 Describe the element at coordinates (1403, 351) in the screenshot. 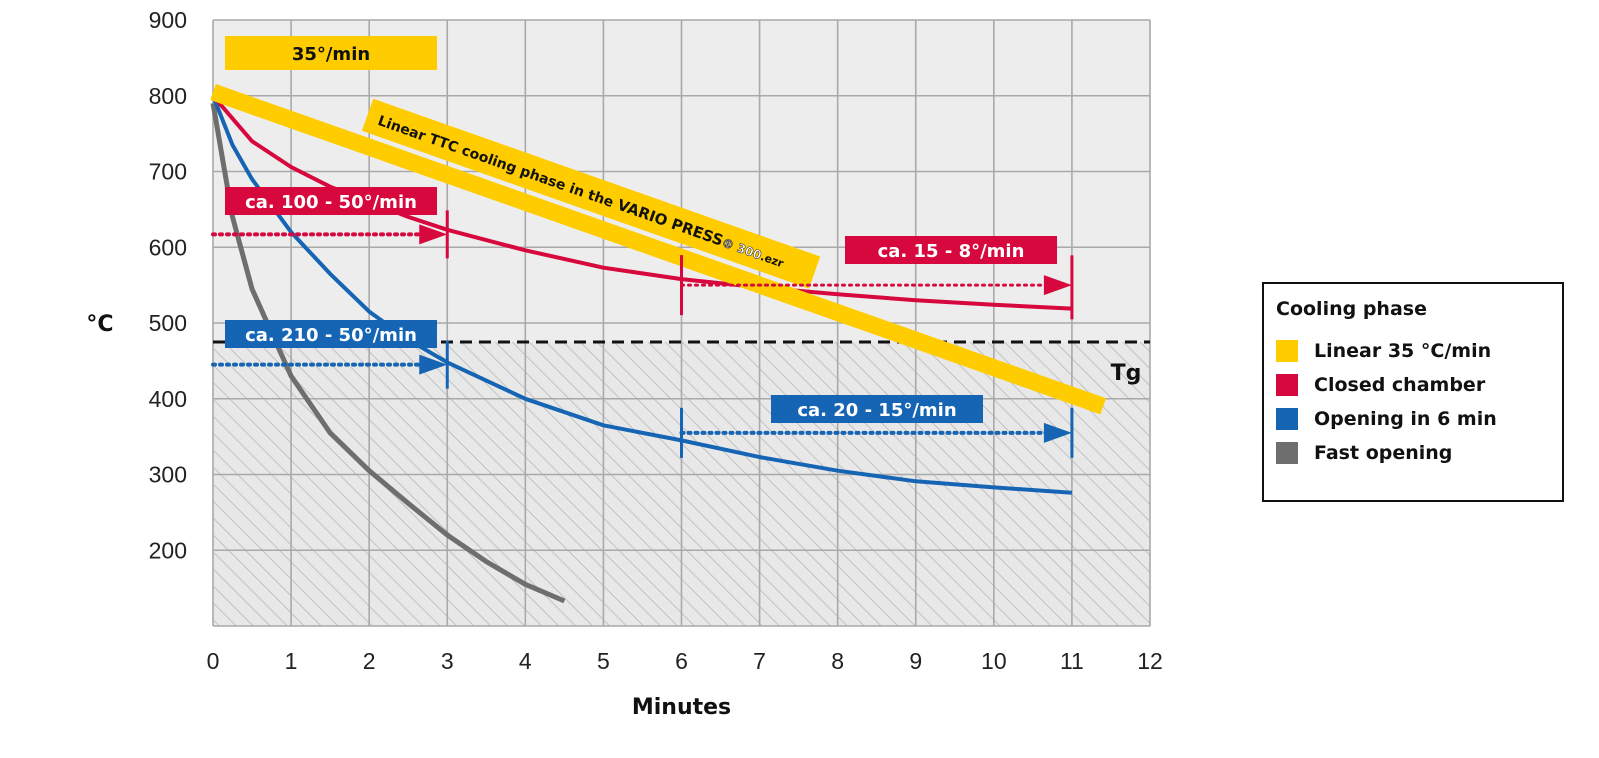

I see `legend-label-linear: Linear 35 °C/min` at that location.